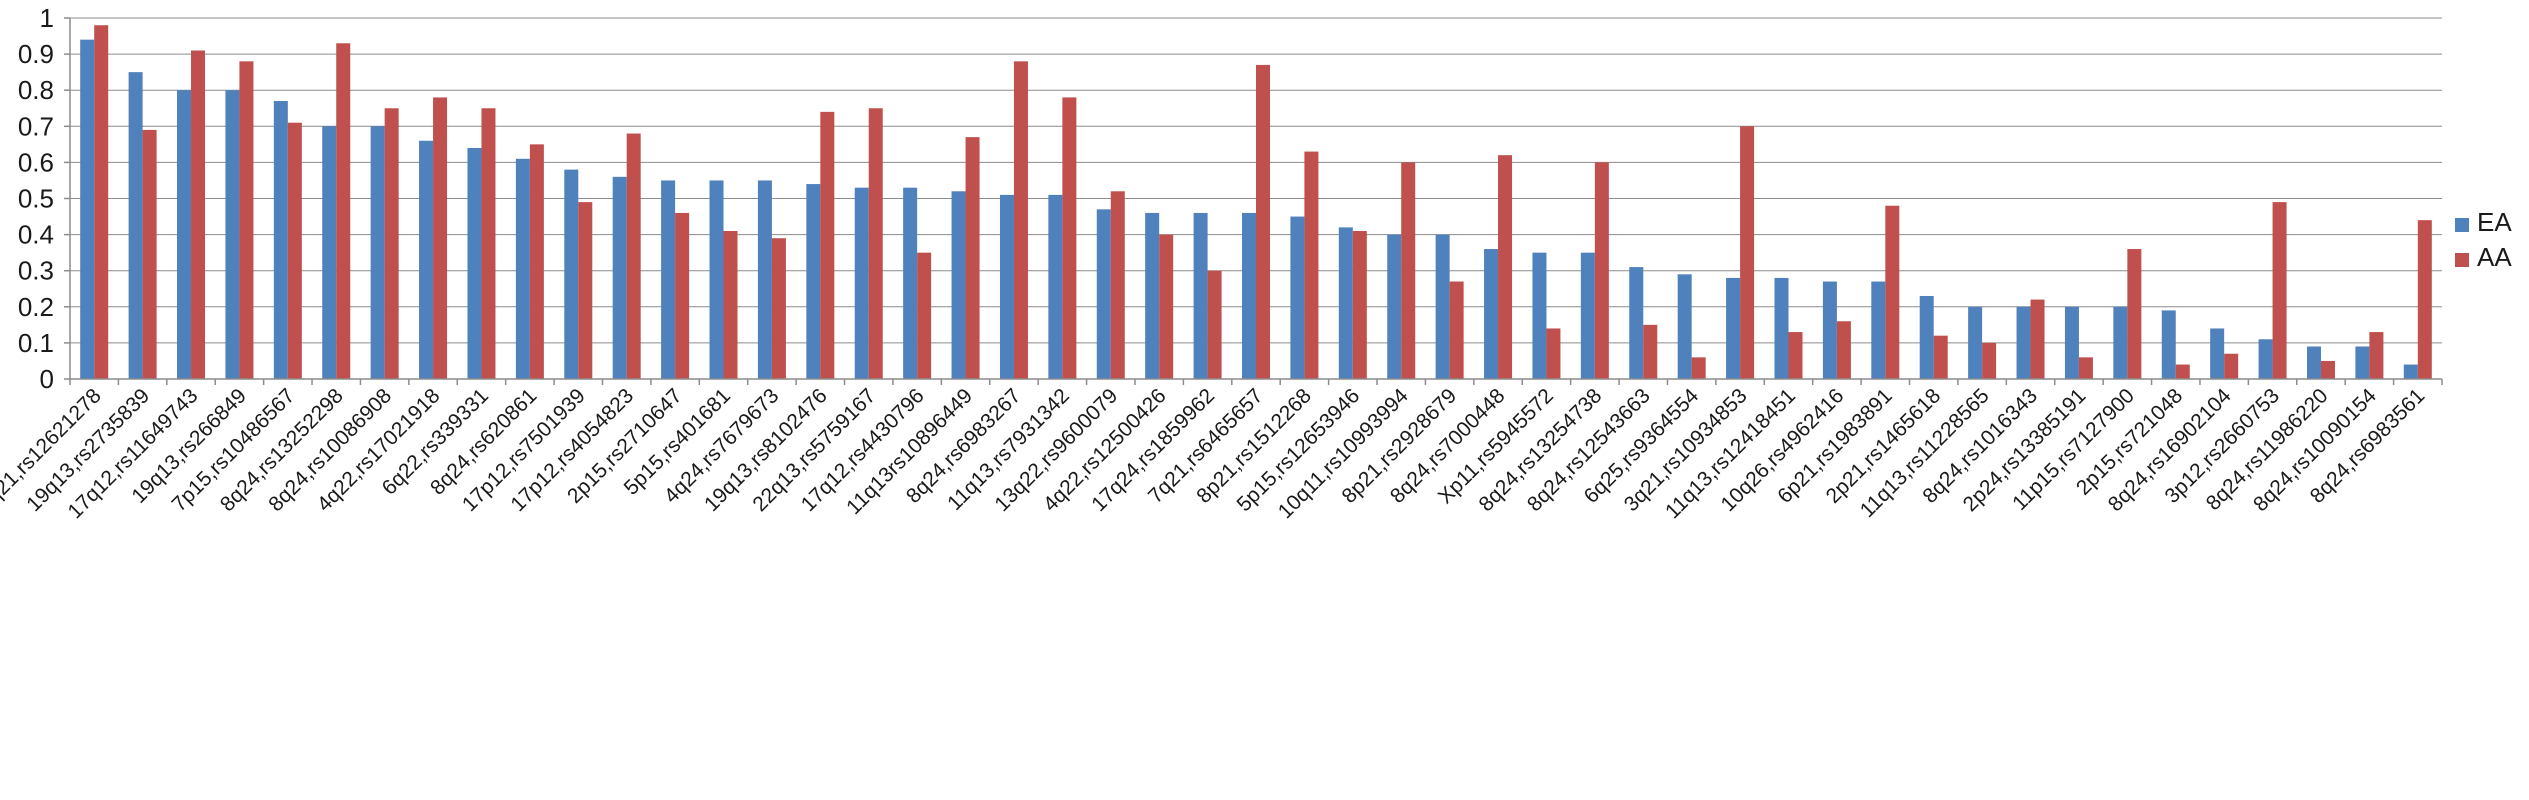  Describe the element at coordinates (36, 343) in the screenshot. I see `y-tick-label: 0.1` at that location.